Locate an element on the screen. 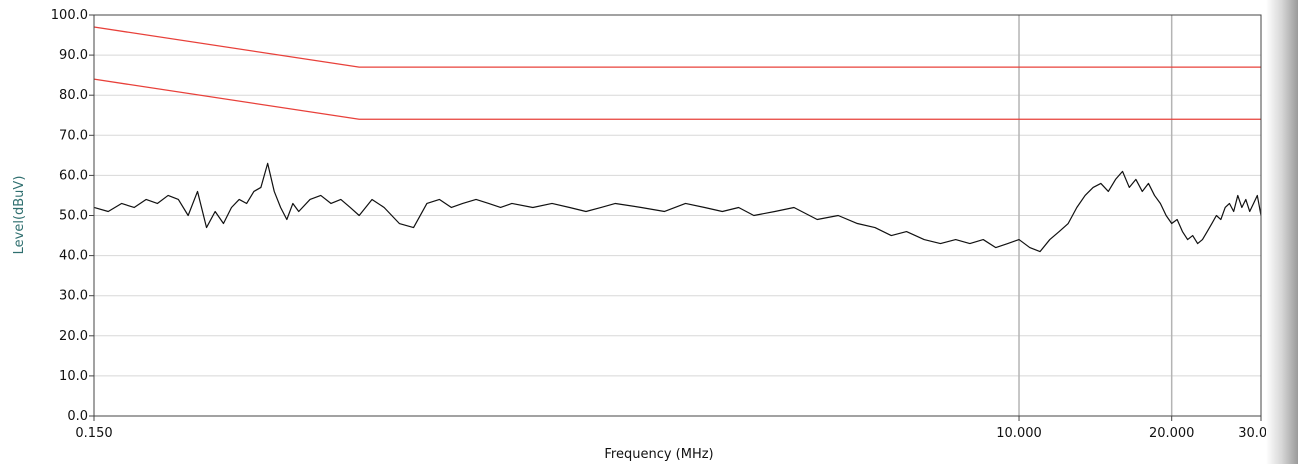 Image resolution: width=1298 pixels, height=464 pixels. x-tick-label: 20.000 is located at coordinates (1172, 433).